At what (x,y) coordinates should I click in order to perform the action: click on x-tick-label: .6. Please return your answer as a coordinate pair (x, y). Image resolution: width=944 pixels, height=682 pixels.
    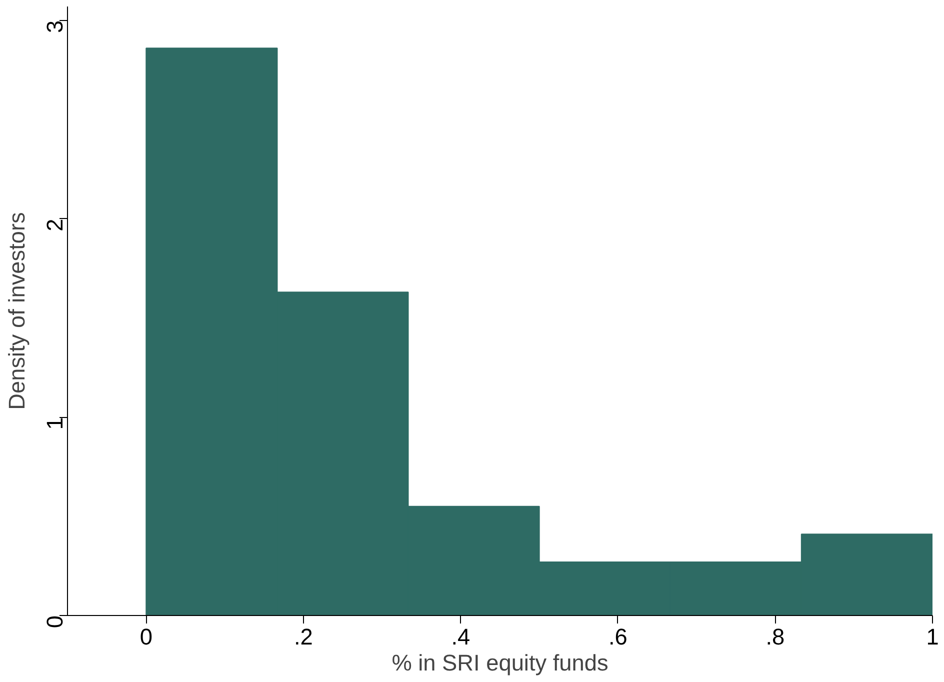
    Looking at the image, I should click on (618, 637).